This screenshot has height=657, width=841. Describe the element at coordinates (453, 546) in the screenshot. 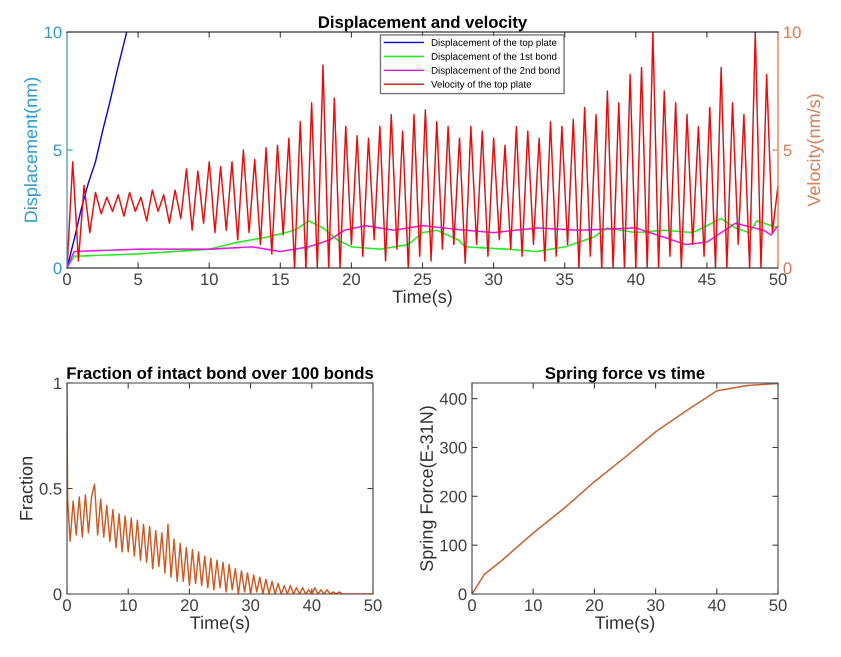

I see `y-tick-label: 100` at that location.